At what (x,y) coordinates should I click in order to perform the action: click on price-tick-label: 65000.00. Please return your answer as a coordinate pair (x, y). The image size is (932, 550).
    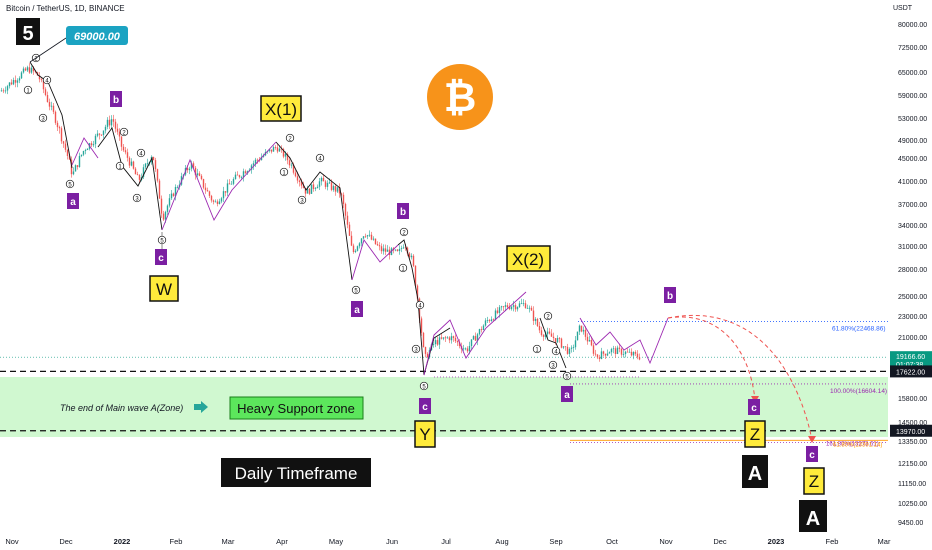
    Looking at the image, I should click on (912, 73).